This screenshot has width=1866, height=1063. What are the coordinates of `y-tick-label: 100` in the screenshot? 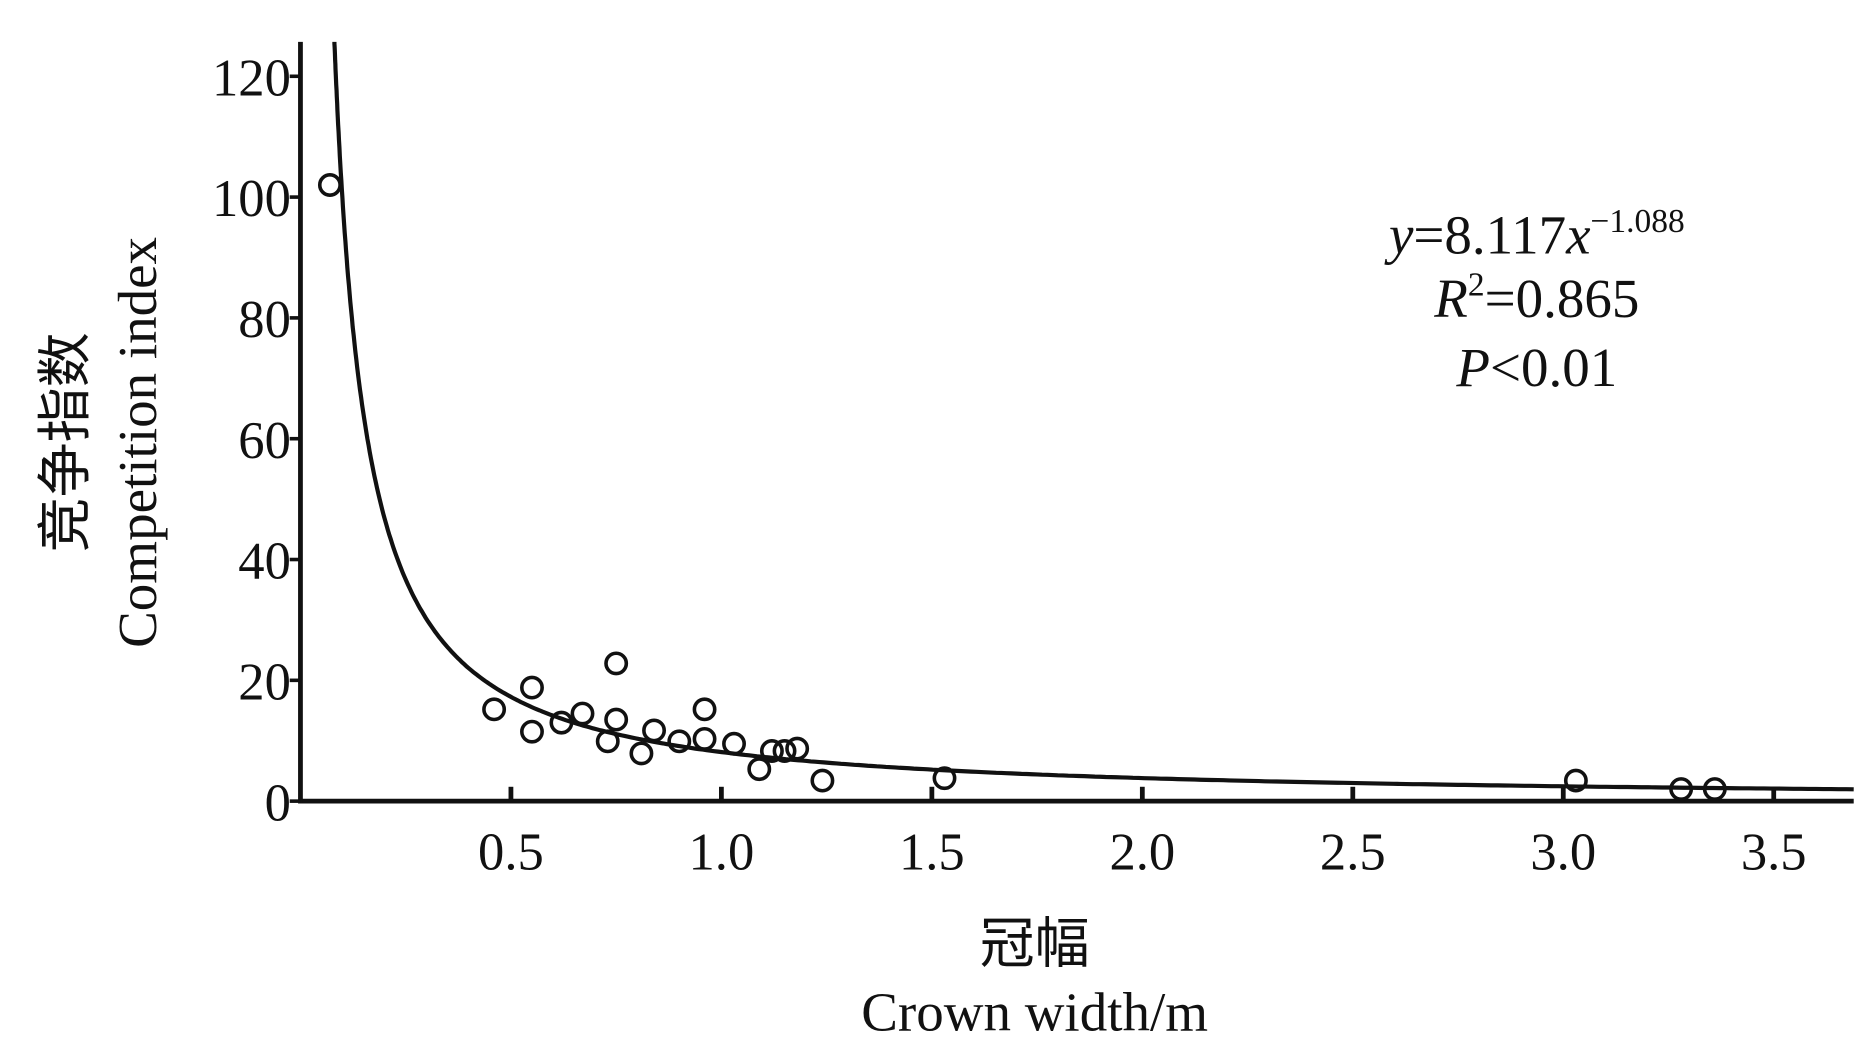 It's located at (251, 199).